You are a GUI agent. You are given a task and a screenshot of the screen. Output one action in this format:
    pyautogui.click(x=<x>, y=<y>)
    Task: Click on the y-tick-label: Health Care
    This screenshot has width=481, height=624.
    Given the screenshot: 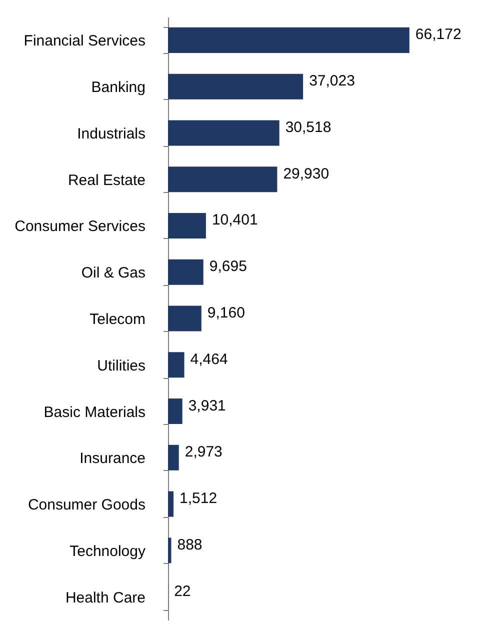 What is the action you would take?
    pyautogui.click(x=105, y=597)
    